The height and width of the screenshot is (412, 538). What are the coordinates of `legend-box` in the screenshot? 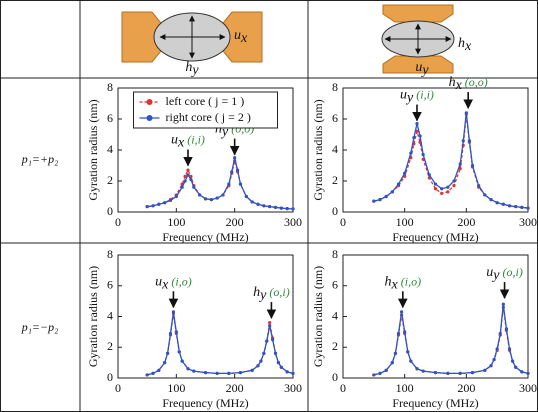 It's located at (205, 110).